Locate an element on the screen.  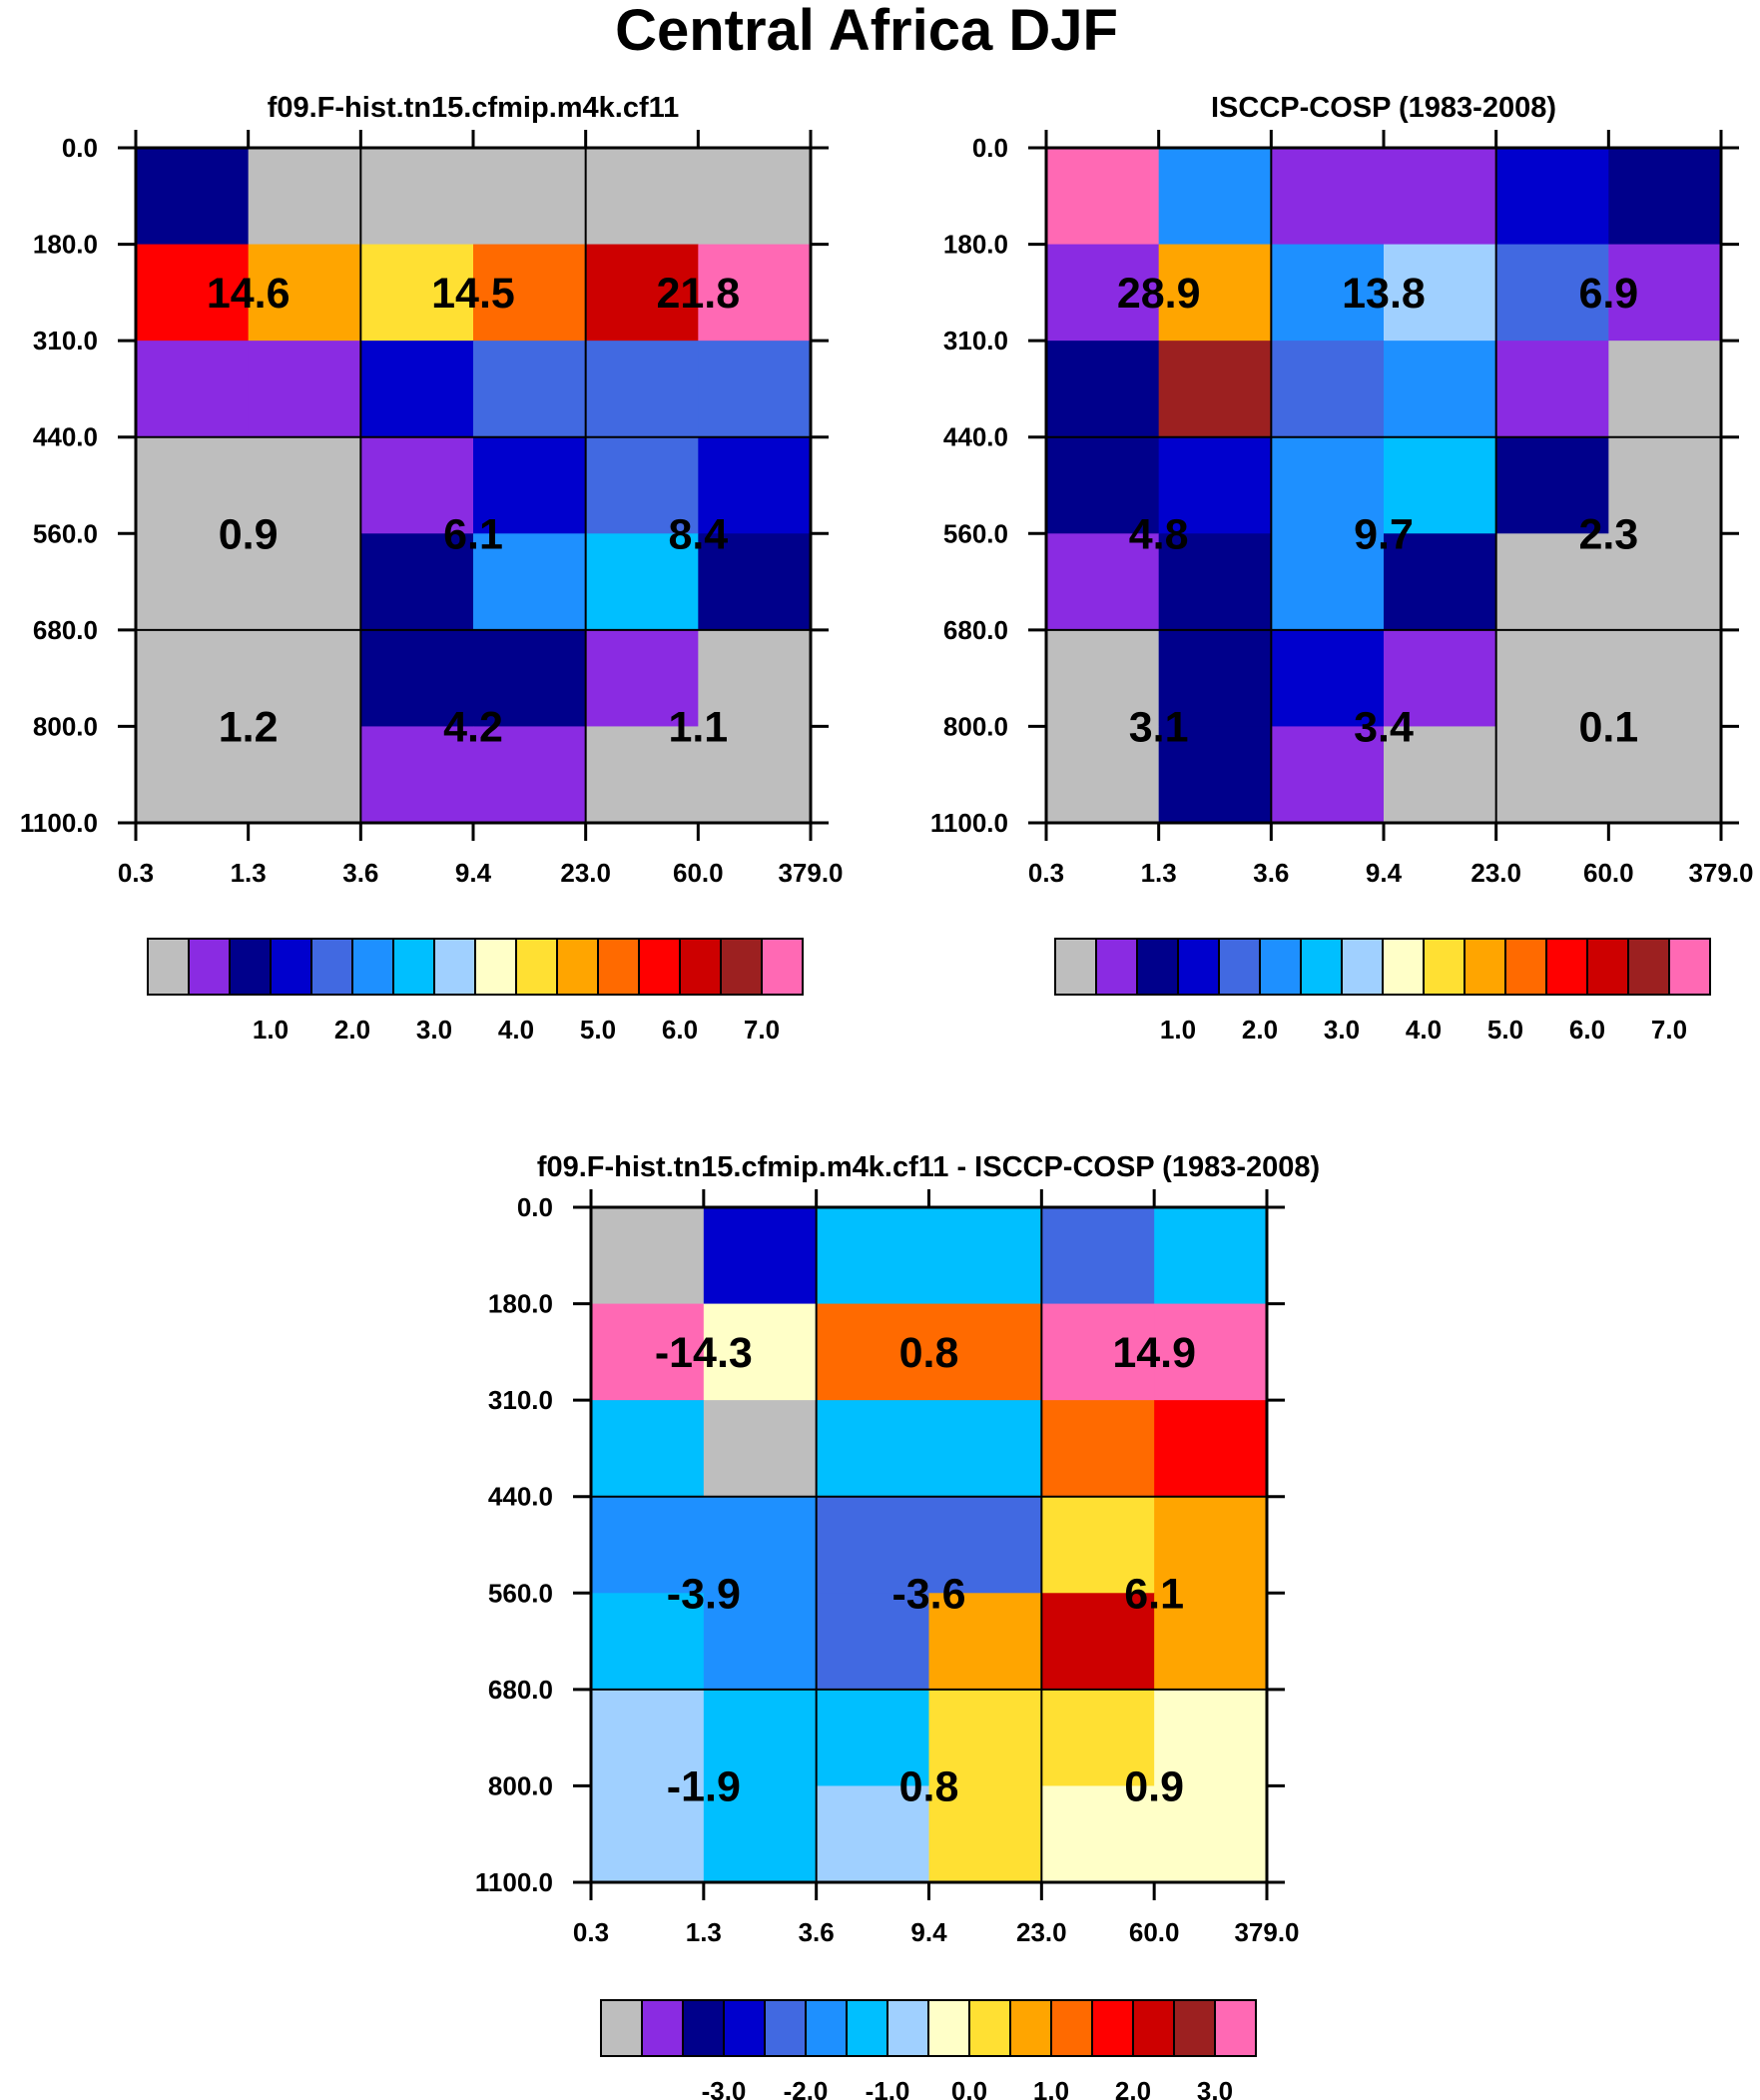
cell-value-label: 14.5 is located at coordinates (473, 294).